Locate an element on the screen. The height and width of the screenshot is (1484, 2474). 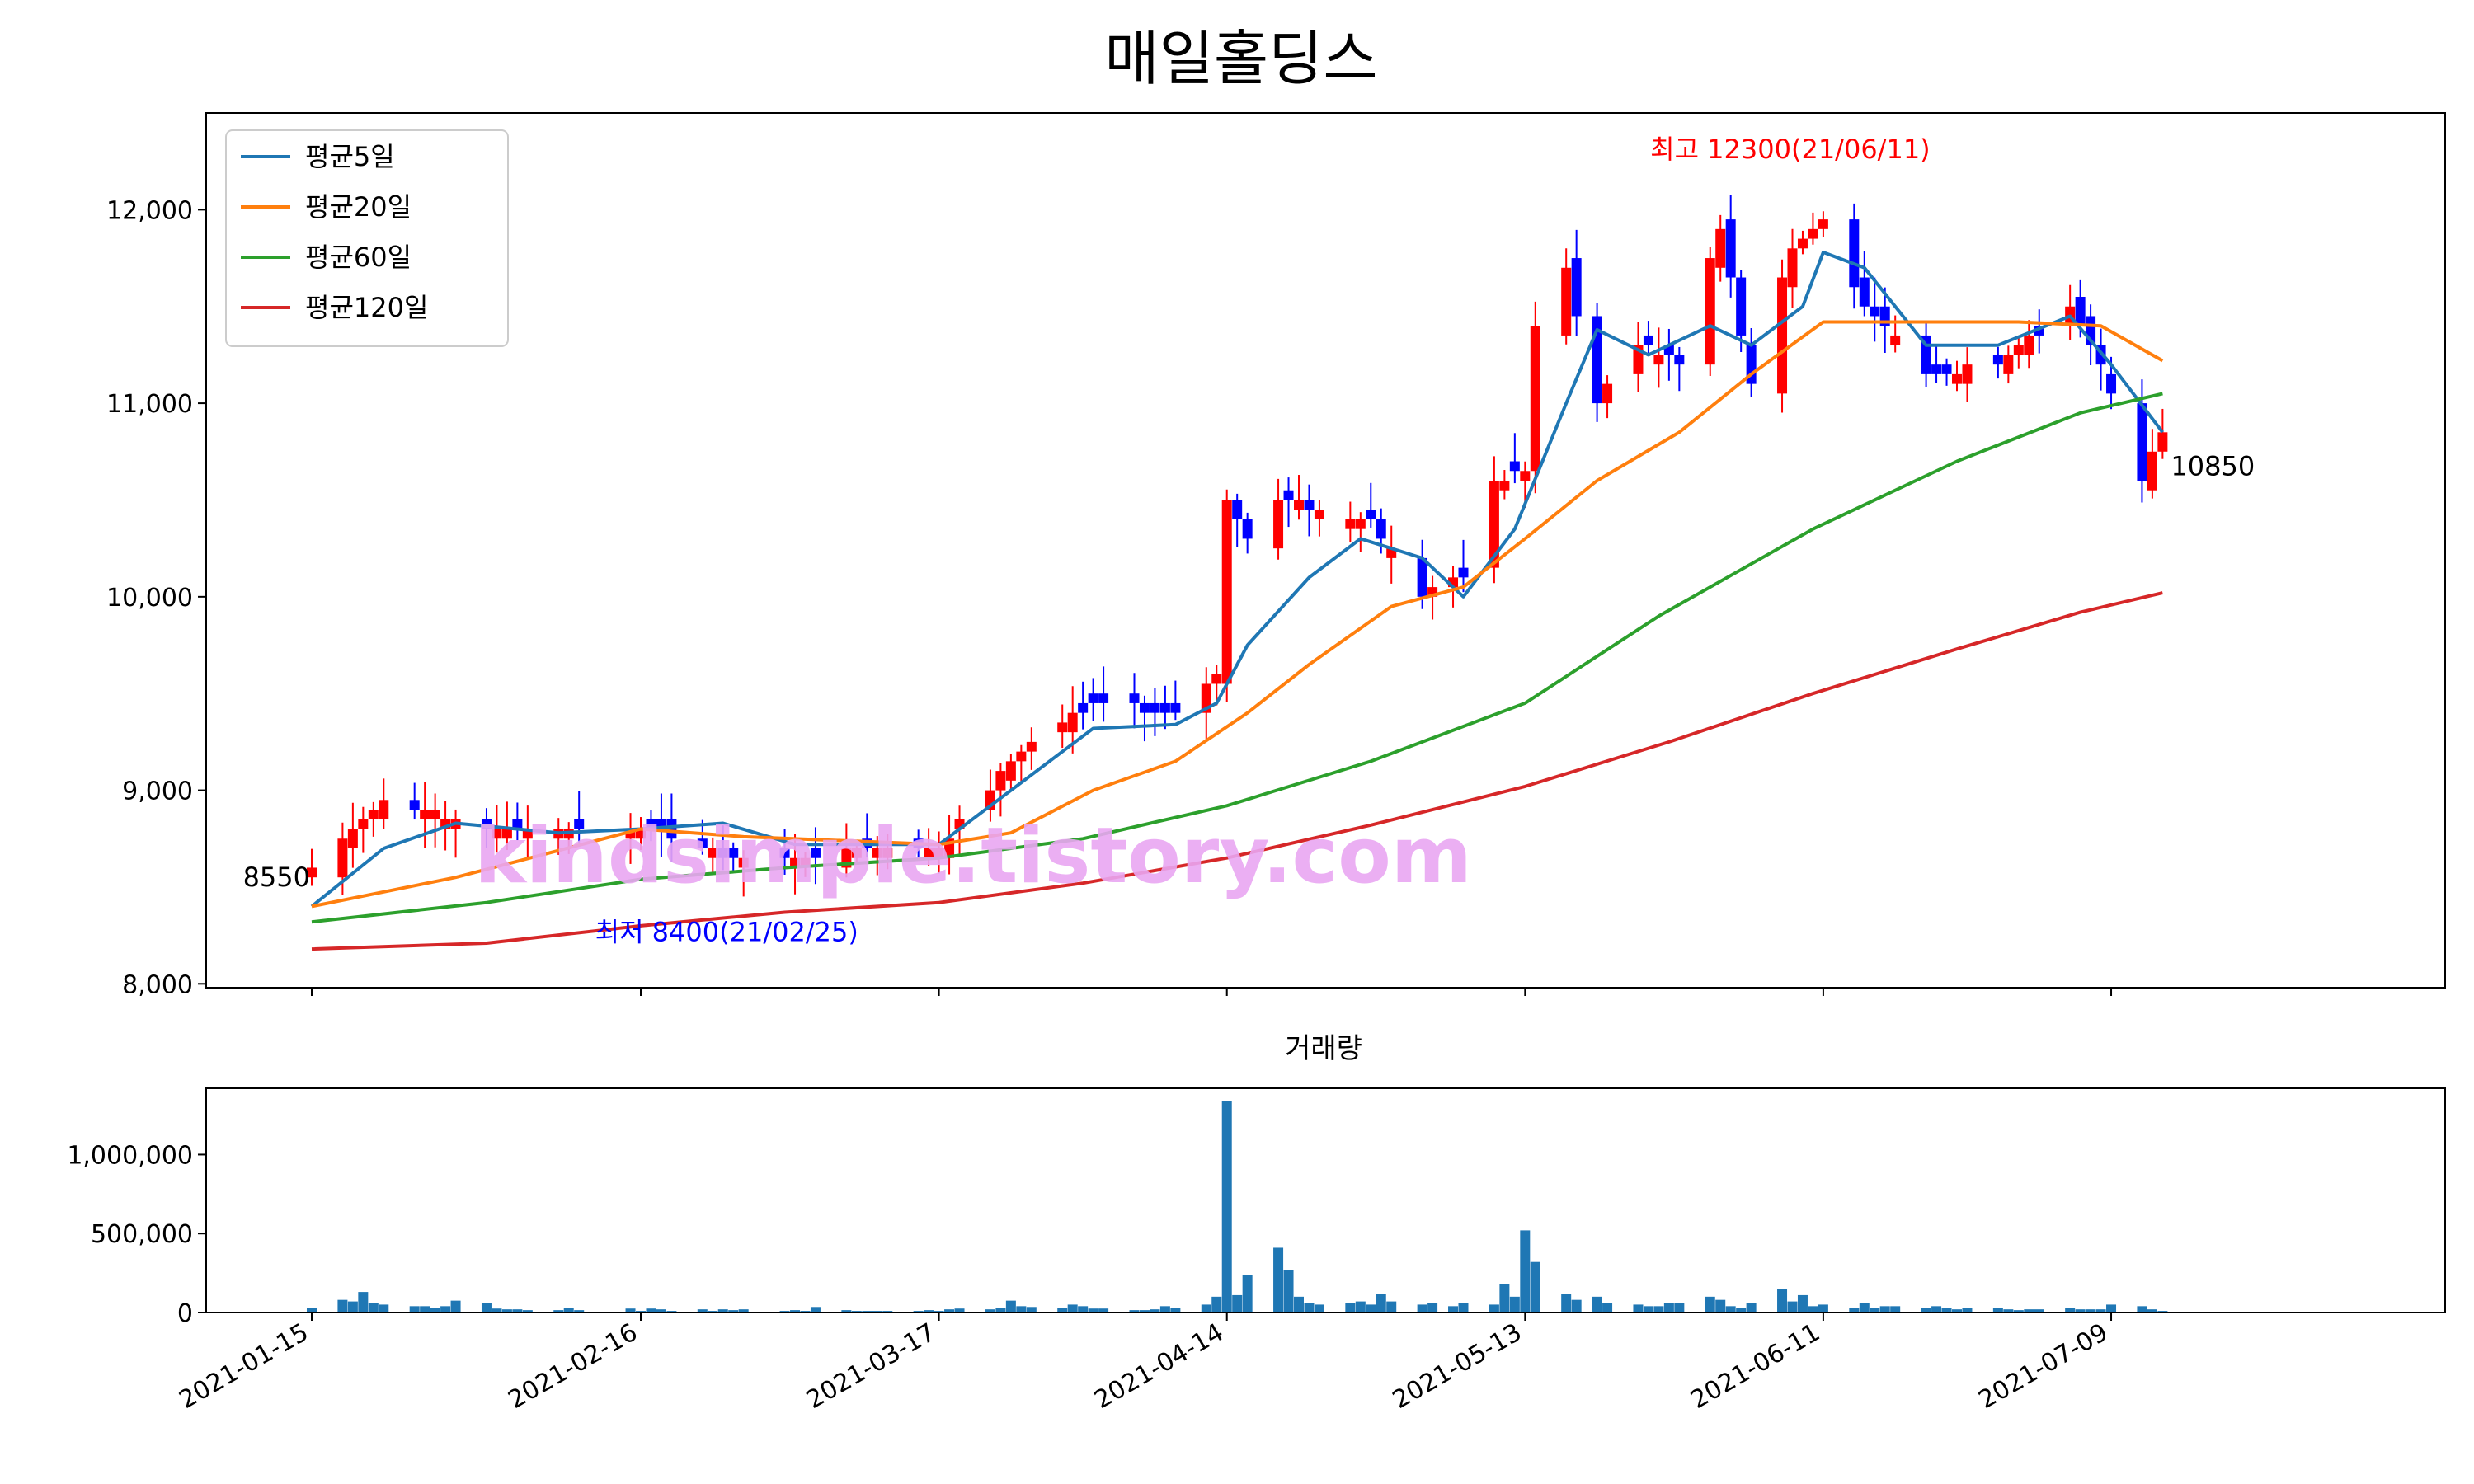
high-price-annotation: 최고 12300(21/06/11) is located at coordinates (1790, 149).